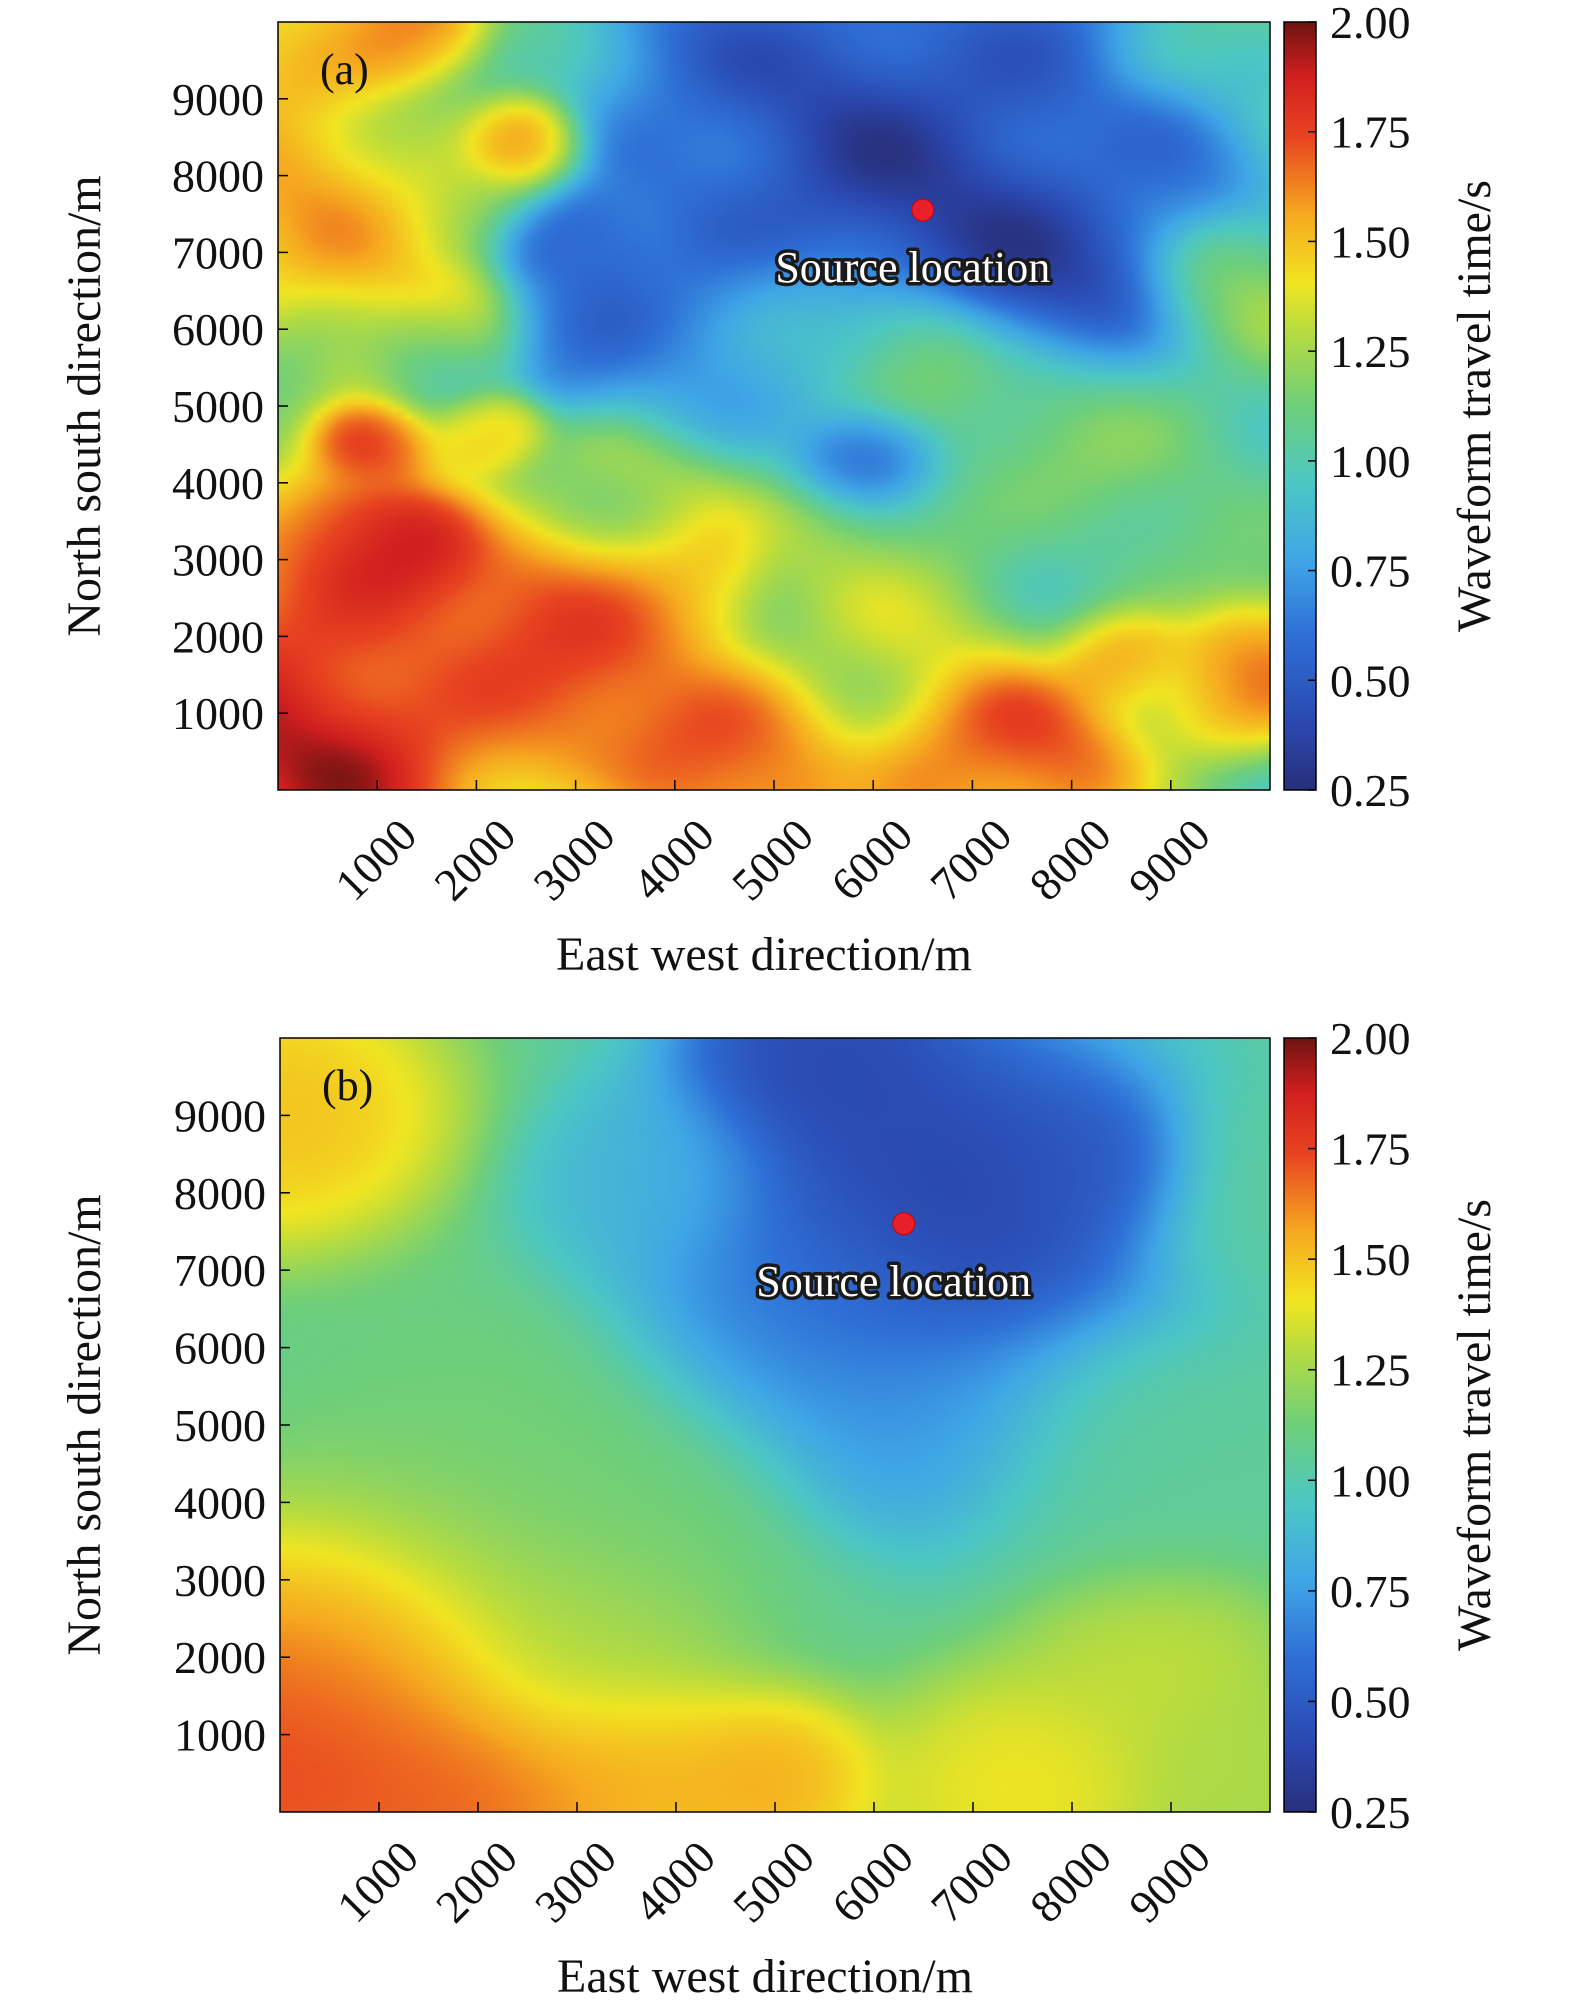 Image resolution: width=1575 pixels, height=2005 pixels. I want to click on panel-label: (a), so click(344, 69).